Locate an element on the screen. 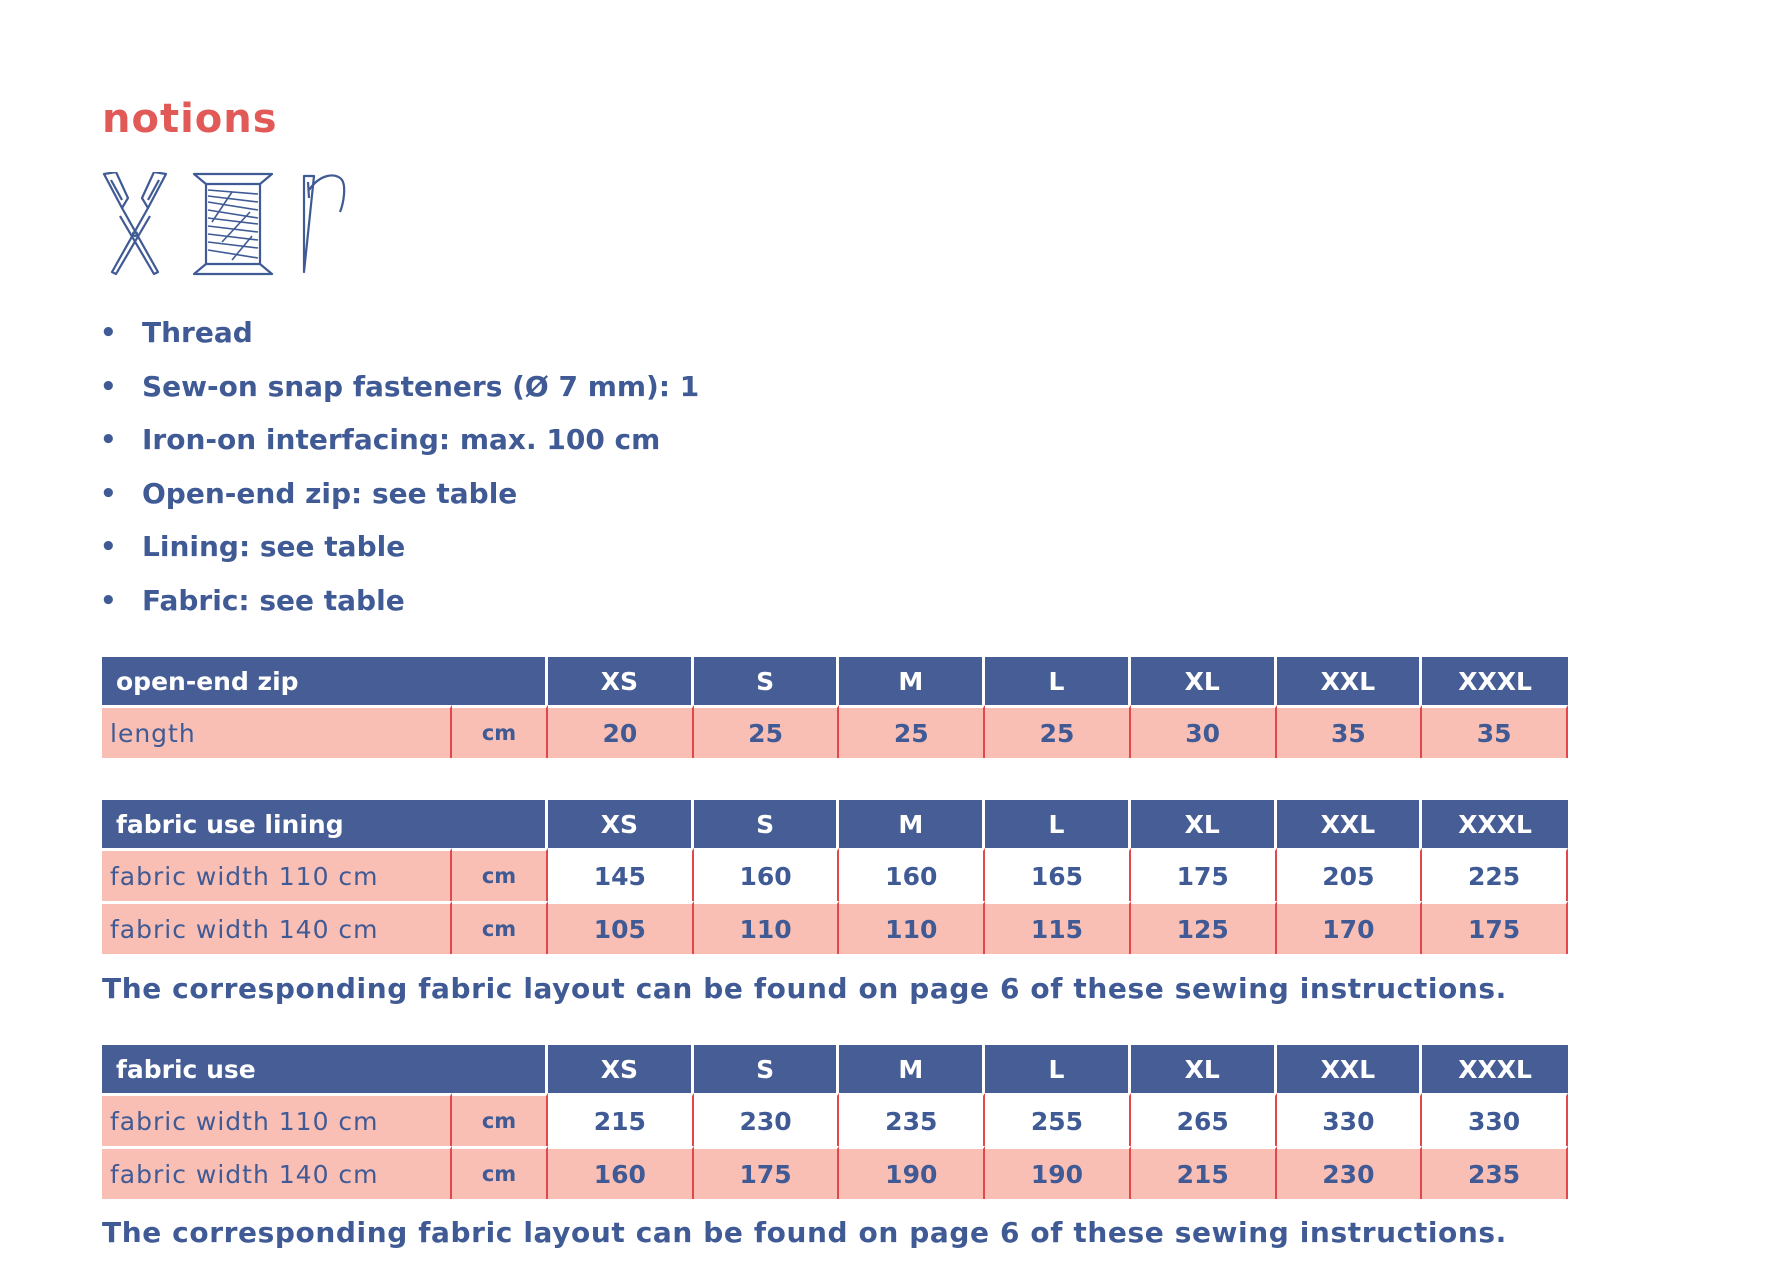 The width and height of the screenshot is (1784, 1288). scissors-icon is located at coordinates (135, 224).